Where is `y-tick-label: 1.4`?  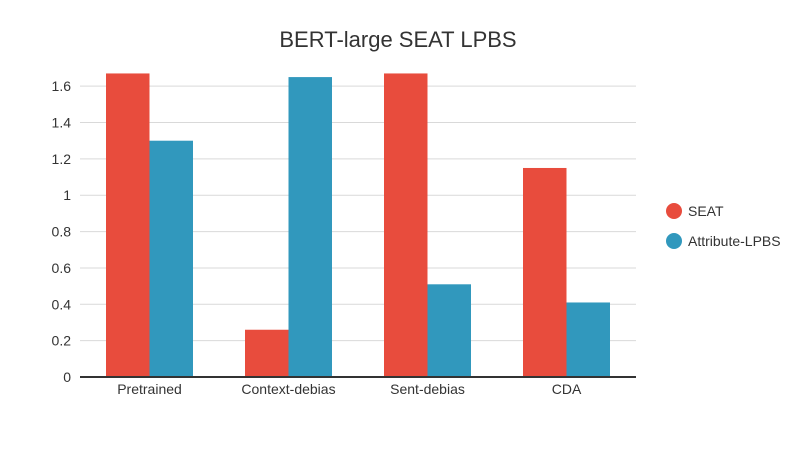
y-tick-label: 1.4 is located at coordinates (62, 123).